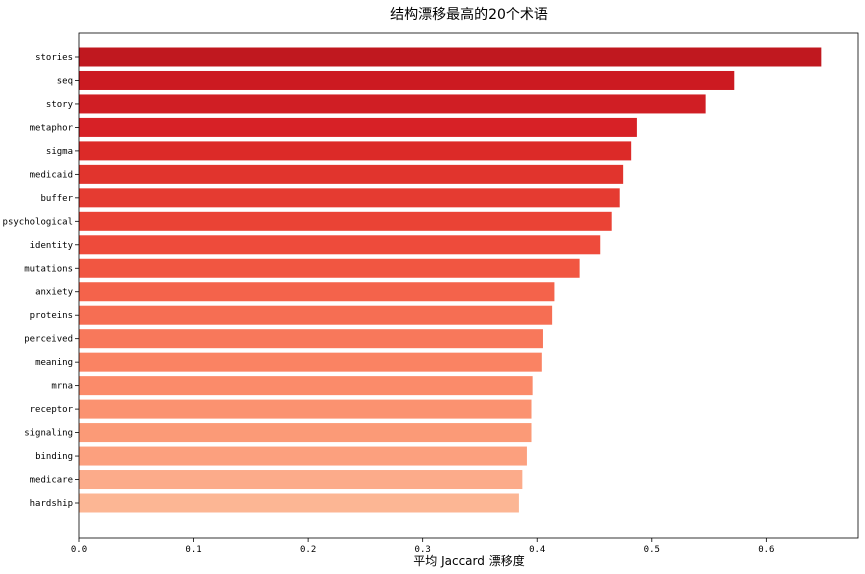  What do you see at coordinates (52, 128) in the screenshot?
I see `y-tick-label: metaphor` at bounding box center [52, 128].